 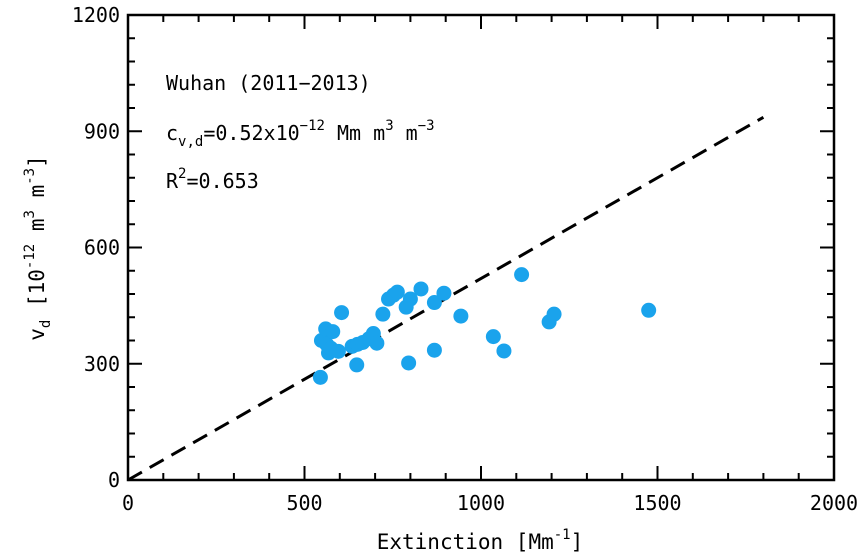 What do you see at coordinates (38, 248) in the screenshot?
I see `y-axis-title: vd [10-12 m3 m-3]` at bounding box center [38, 248].